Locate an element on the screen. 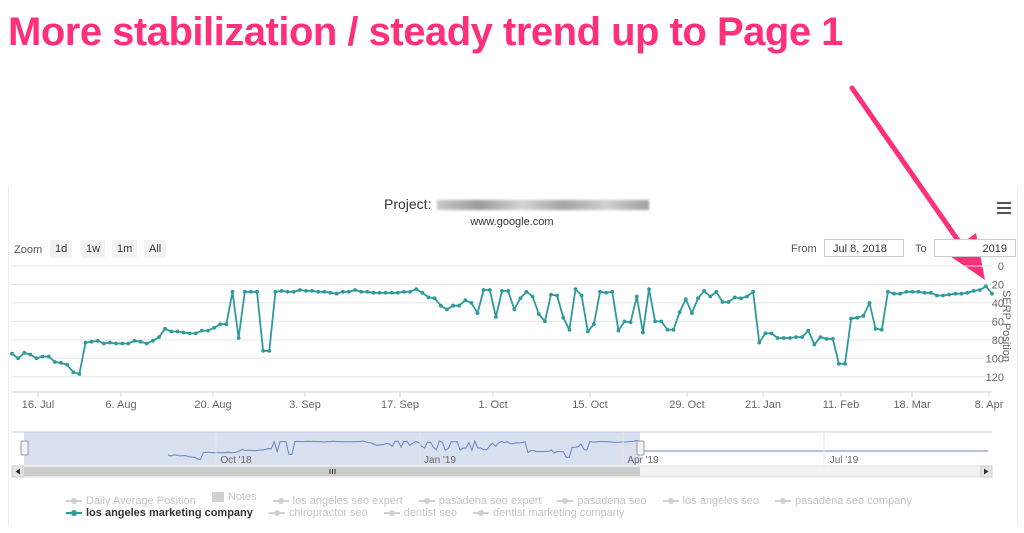  legend-box-icon is located at coordinates (217, 497).